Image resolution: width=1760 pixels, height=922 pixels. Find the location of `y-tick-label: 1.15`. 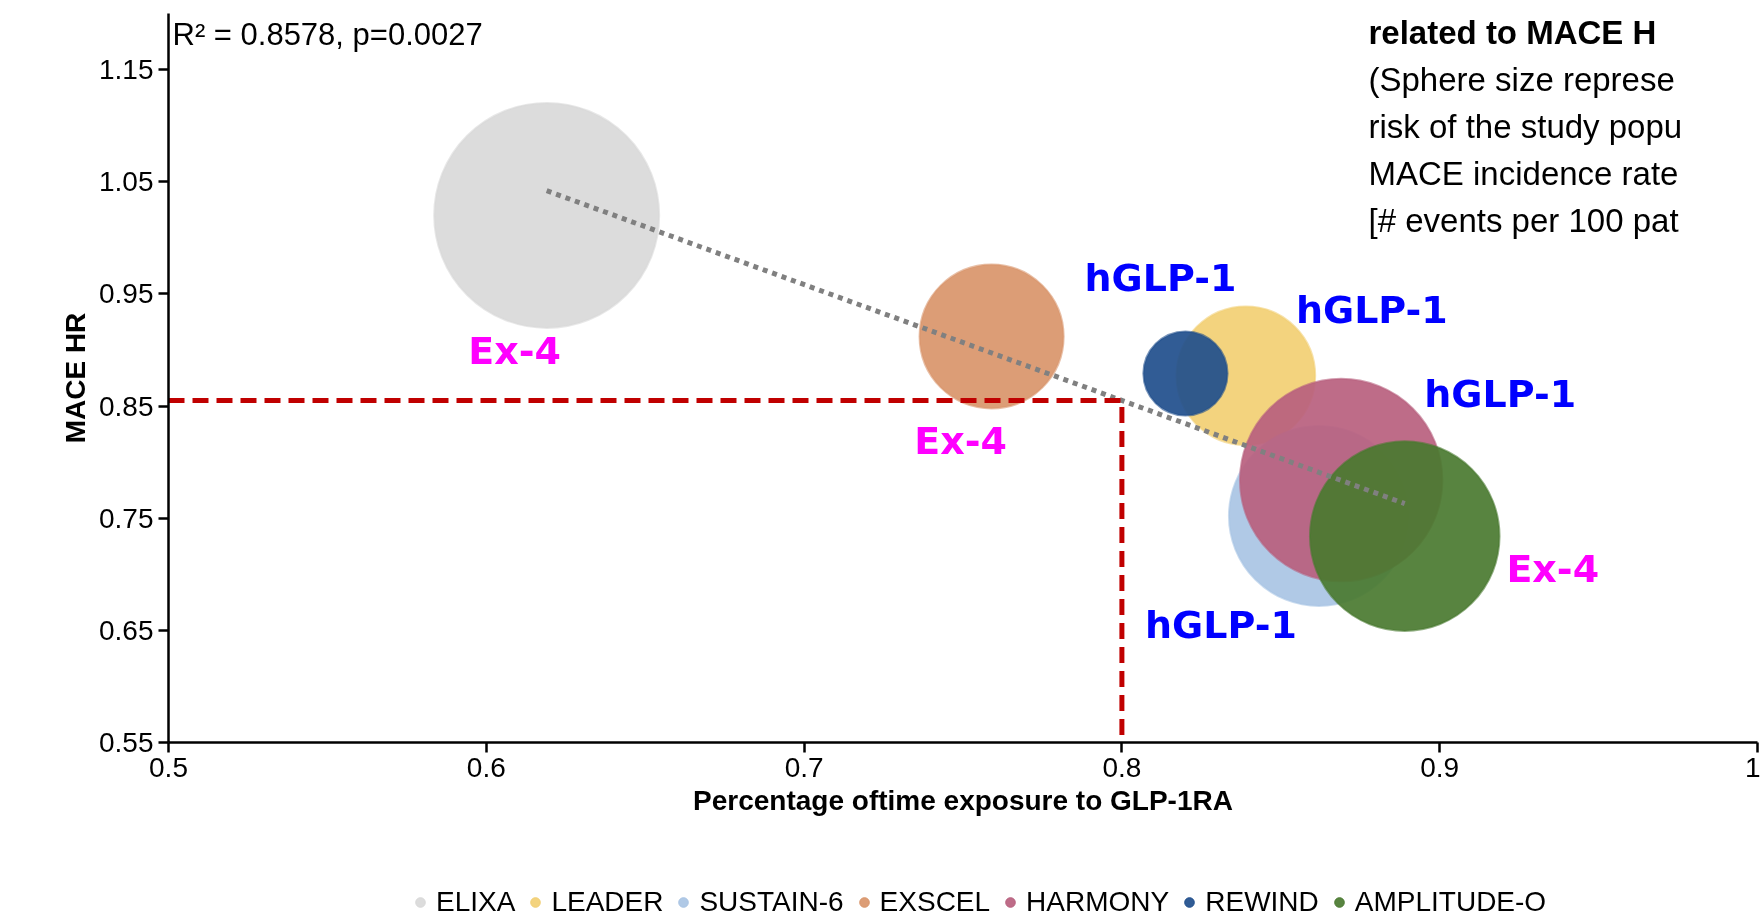

y-tick-label: 1.15 is located at coordinates (126, 70).